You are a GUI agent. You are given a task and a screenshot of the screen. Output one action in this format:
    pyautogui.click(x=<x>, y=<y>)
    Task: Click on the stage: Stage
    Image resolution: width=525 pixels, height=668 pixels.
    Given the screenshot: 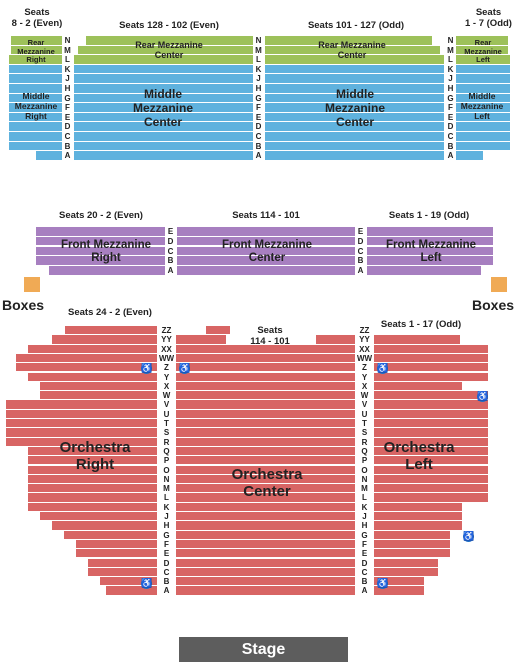 What is the action you would take?
    pyautogui.click(x=263, y=649)
    